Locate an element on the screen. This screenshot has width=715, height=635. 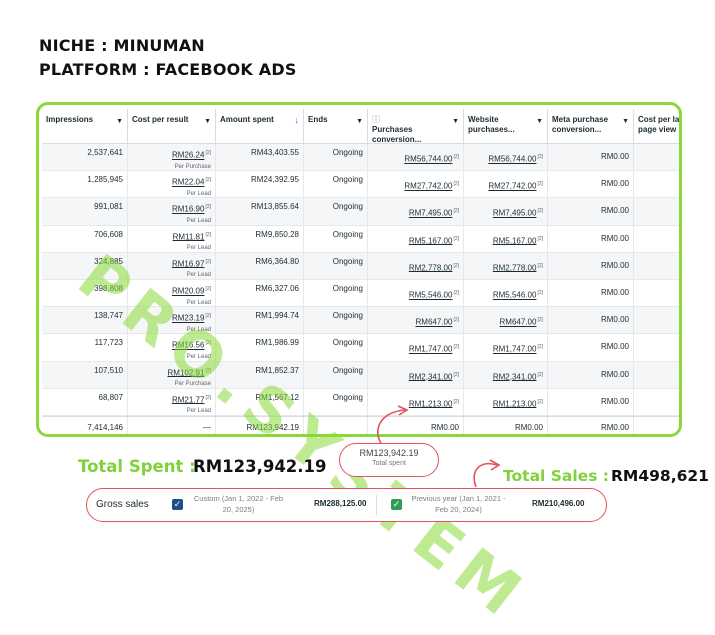
cell-cpr: RM16.56[2] Per Lead is located at coordinates (172, 347).